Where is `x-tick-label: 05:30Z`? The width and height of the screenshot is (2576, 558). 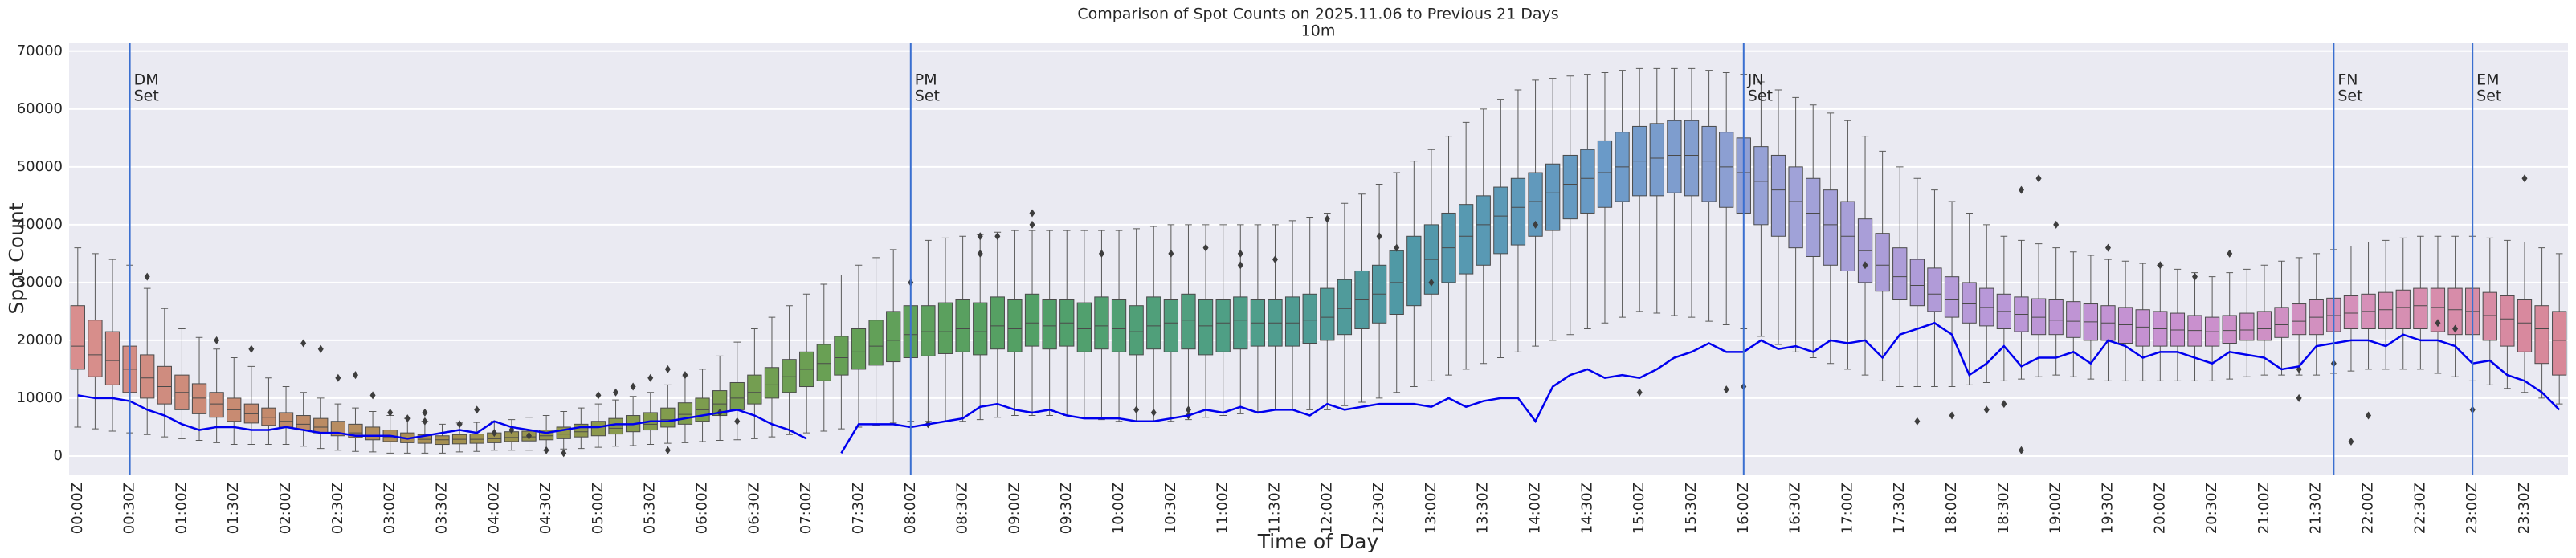
x-tick-label: 05:30Z is located at coordinates (650, 508).